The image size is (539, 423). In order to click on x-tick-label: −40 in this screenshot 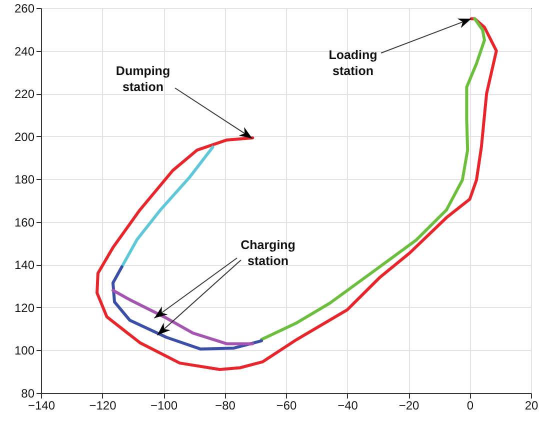, I will do `click(348, 405)`.